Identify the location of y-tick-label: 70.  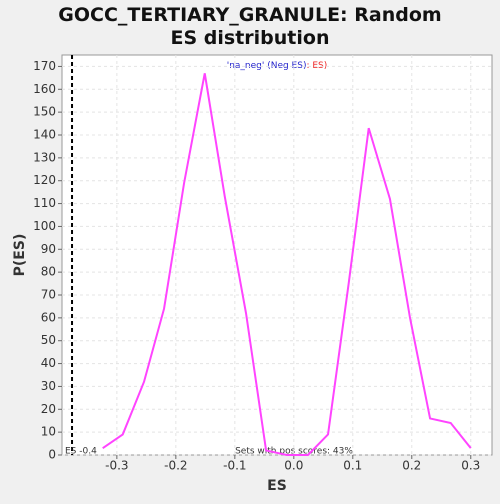
(48, 295).